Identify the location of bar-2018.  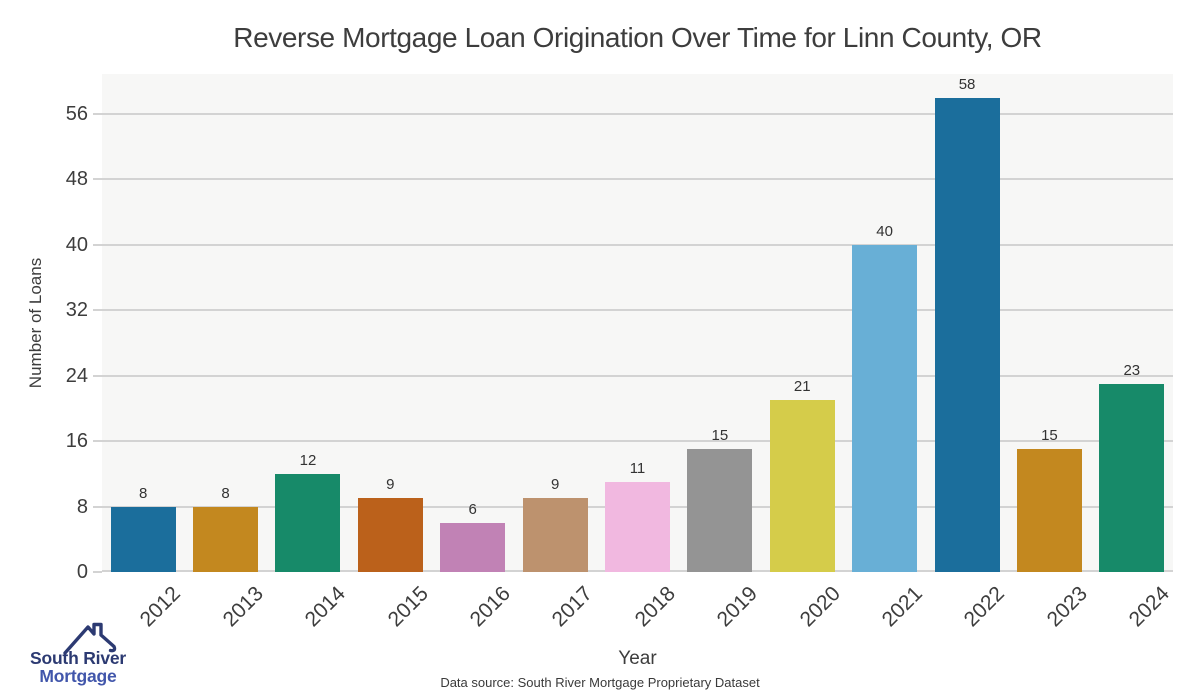
(637, 527).